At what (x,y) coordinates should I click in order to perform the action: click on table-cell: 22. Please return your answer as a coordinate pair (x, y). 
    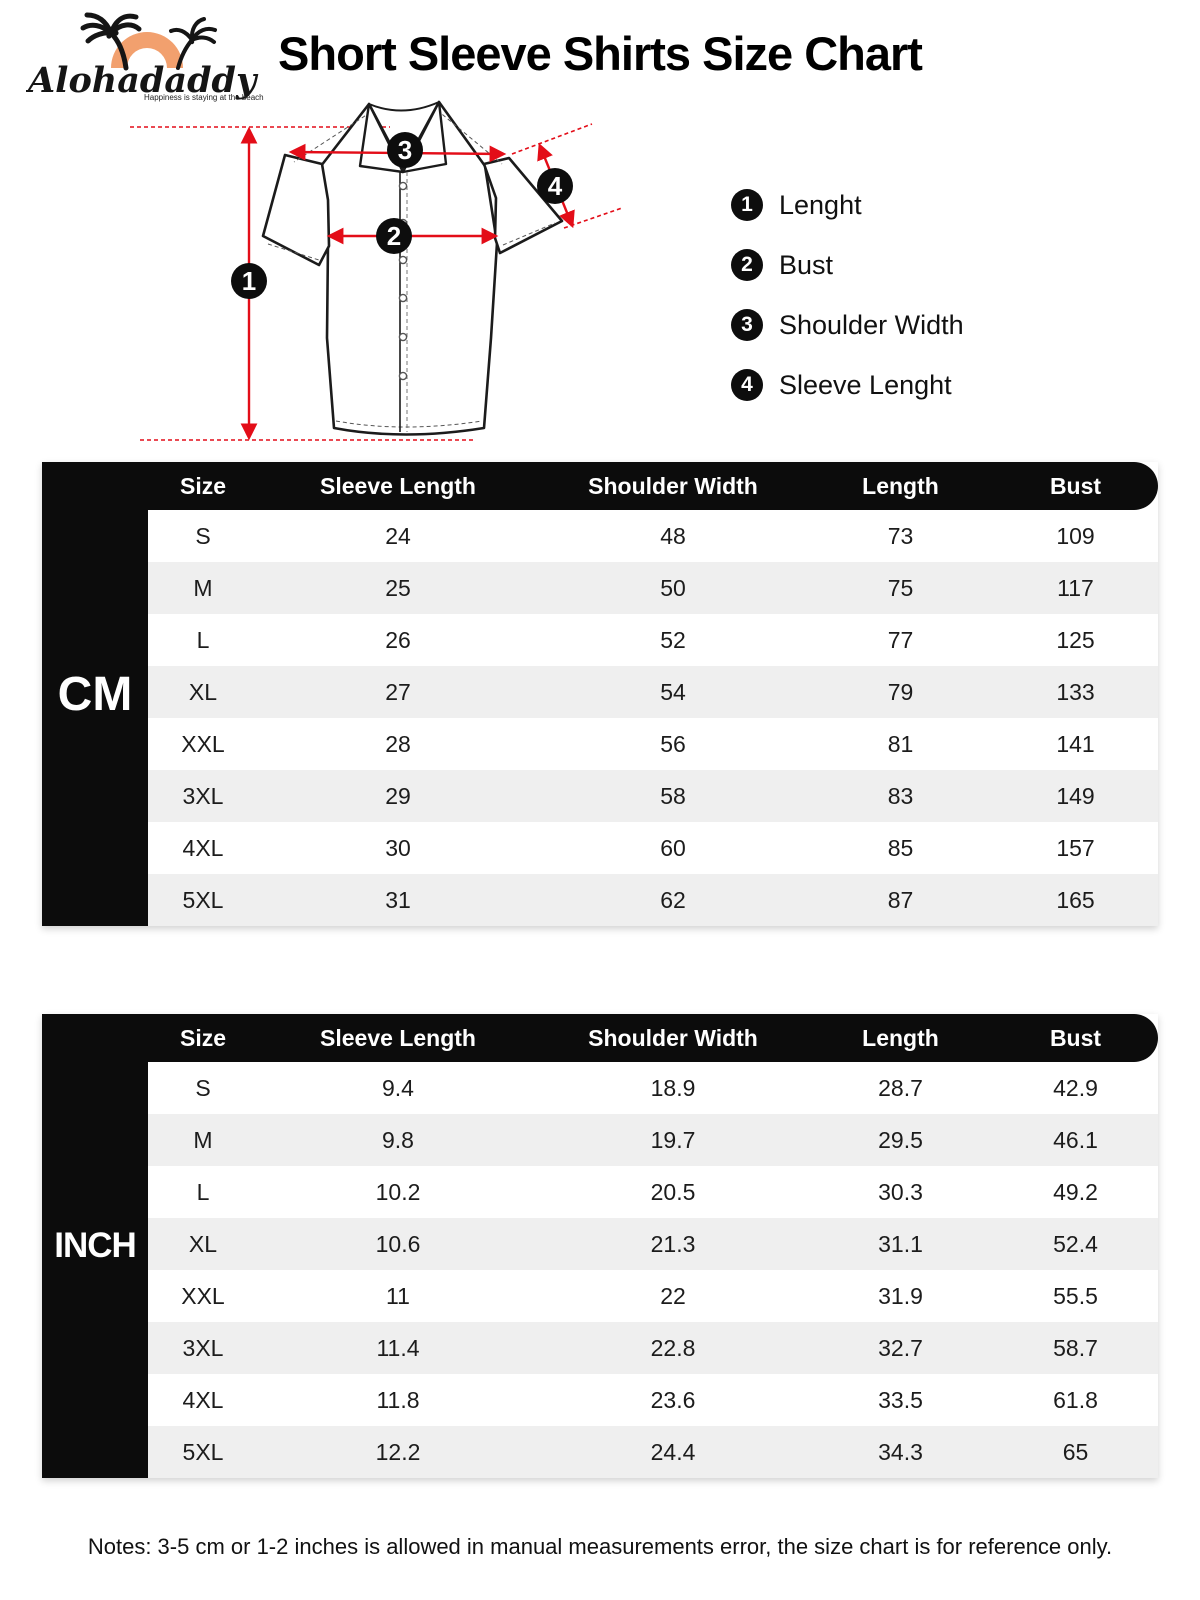
    Looking at the image, I should click on (673, 1295).